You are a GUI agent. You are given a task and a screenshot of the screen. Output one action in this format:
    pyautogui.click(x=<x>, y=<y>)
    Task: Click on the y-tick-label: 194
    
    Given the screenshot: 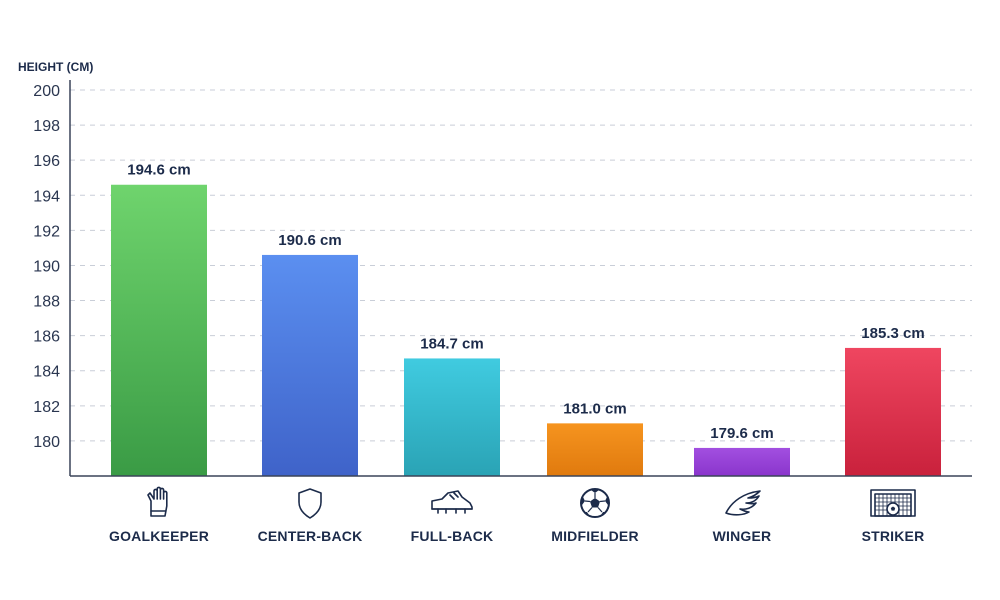 What is the action you would take?
    pyautogui.click(x=46, y=196)
    